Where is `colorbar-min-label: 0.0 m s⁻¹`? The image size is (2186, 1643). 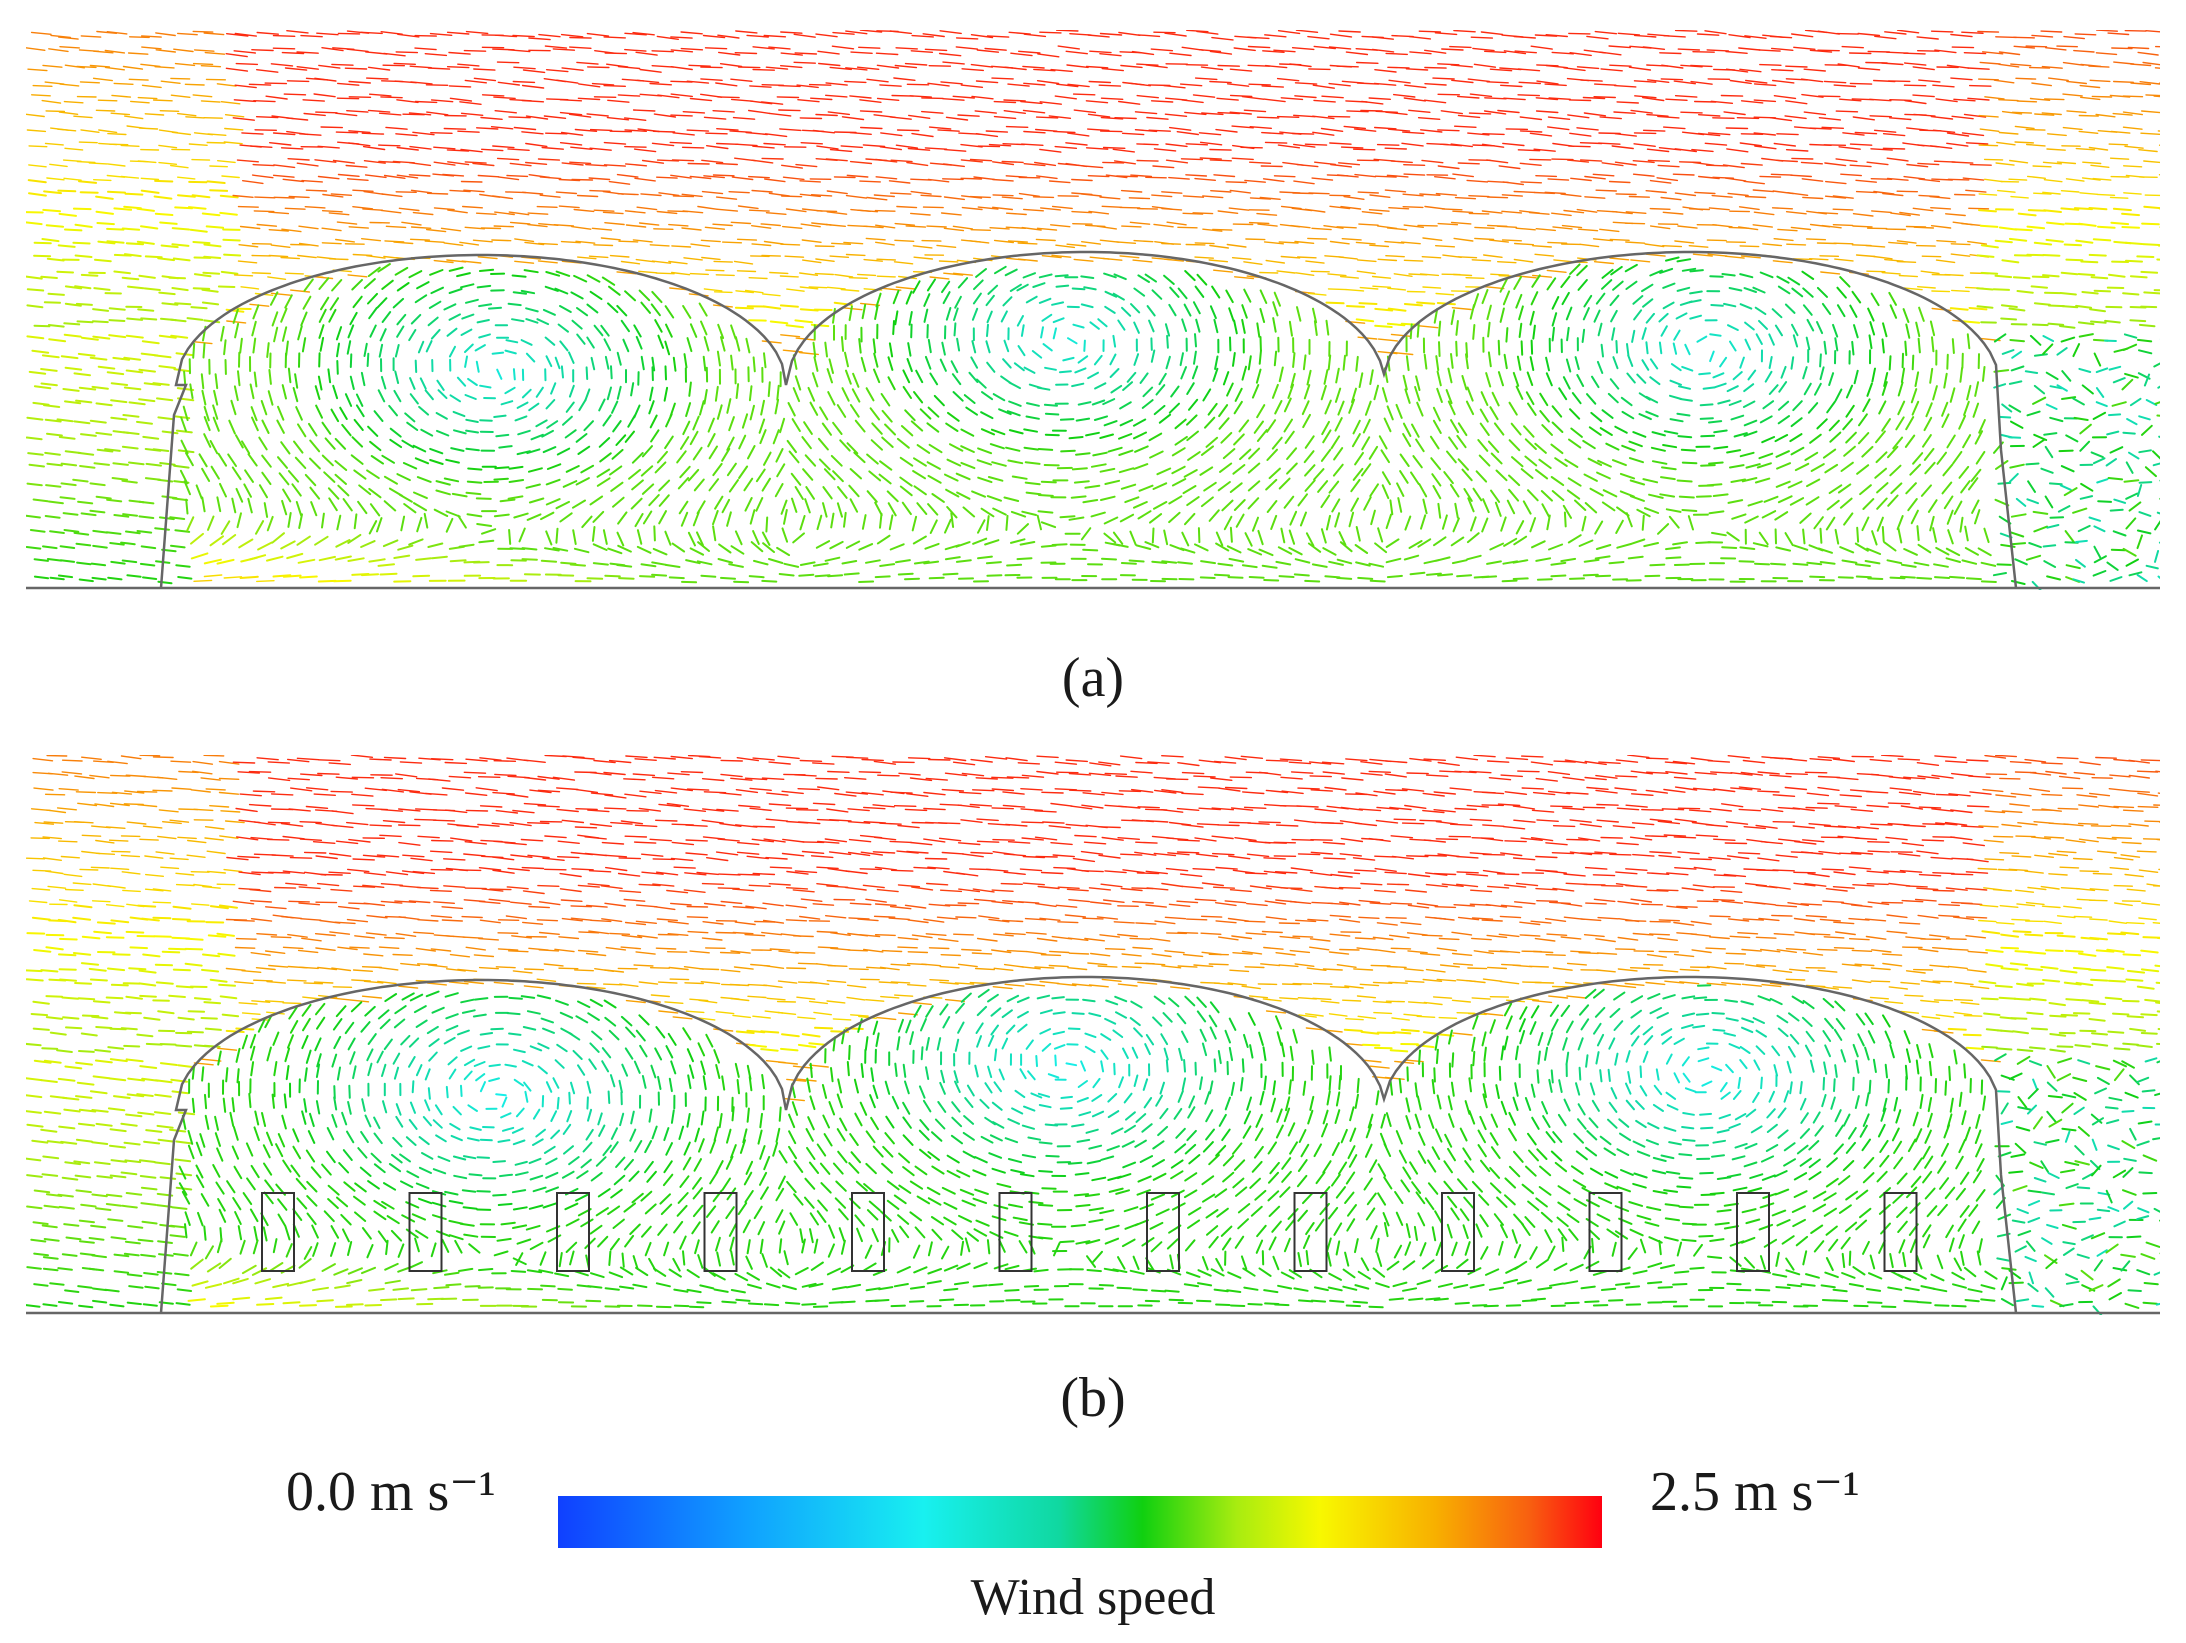 colorbar-min-label: 0.0 m s⁻¹ is located at coordinates (391, 1492).